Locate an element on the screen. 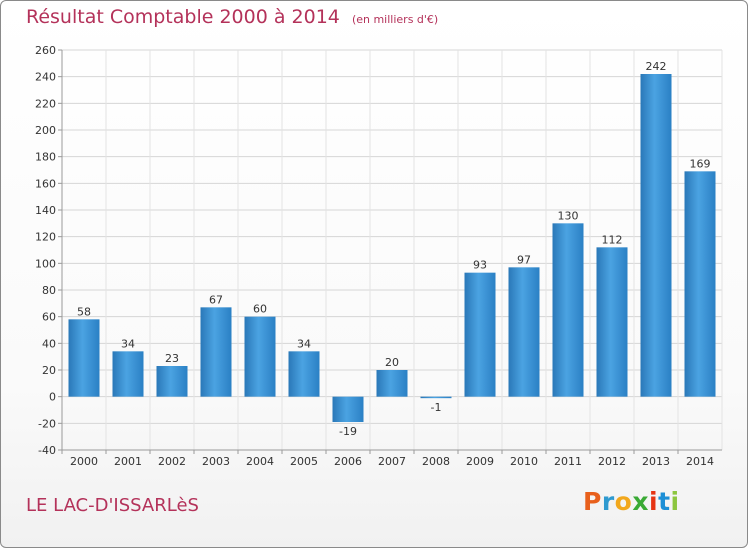 Image resolution: width=750 pixels, height=550 pixels. bar-2007 is located at coordinates (392, 383).